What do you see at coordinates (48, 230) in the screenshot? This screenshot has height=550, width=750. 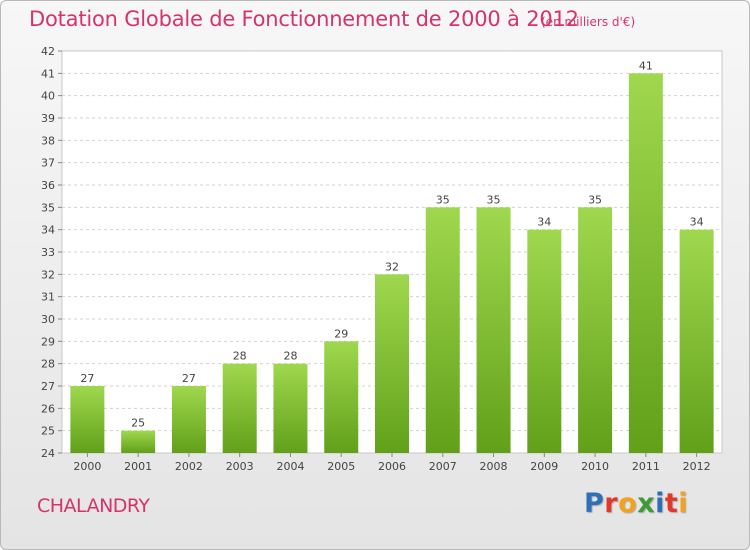 I see `y-tick-label: 34` at bounding box center [48, 230].